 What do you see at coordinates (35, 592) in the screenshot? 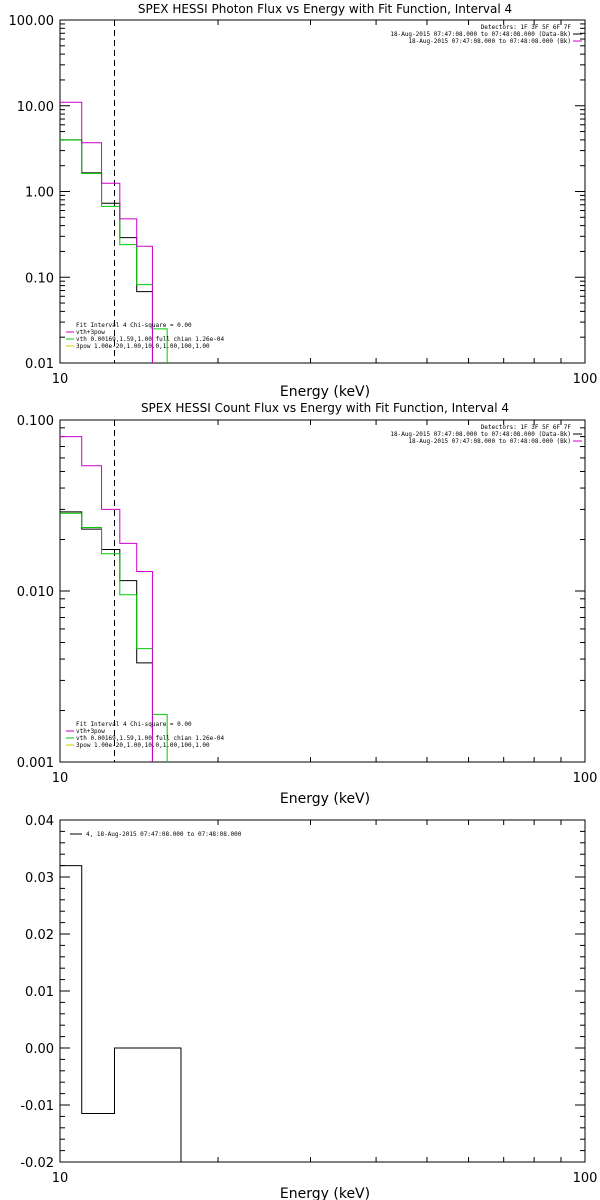
I see `y-tick-label: 0.010` at bounding box center [35, 592].